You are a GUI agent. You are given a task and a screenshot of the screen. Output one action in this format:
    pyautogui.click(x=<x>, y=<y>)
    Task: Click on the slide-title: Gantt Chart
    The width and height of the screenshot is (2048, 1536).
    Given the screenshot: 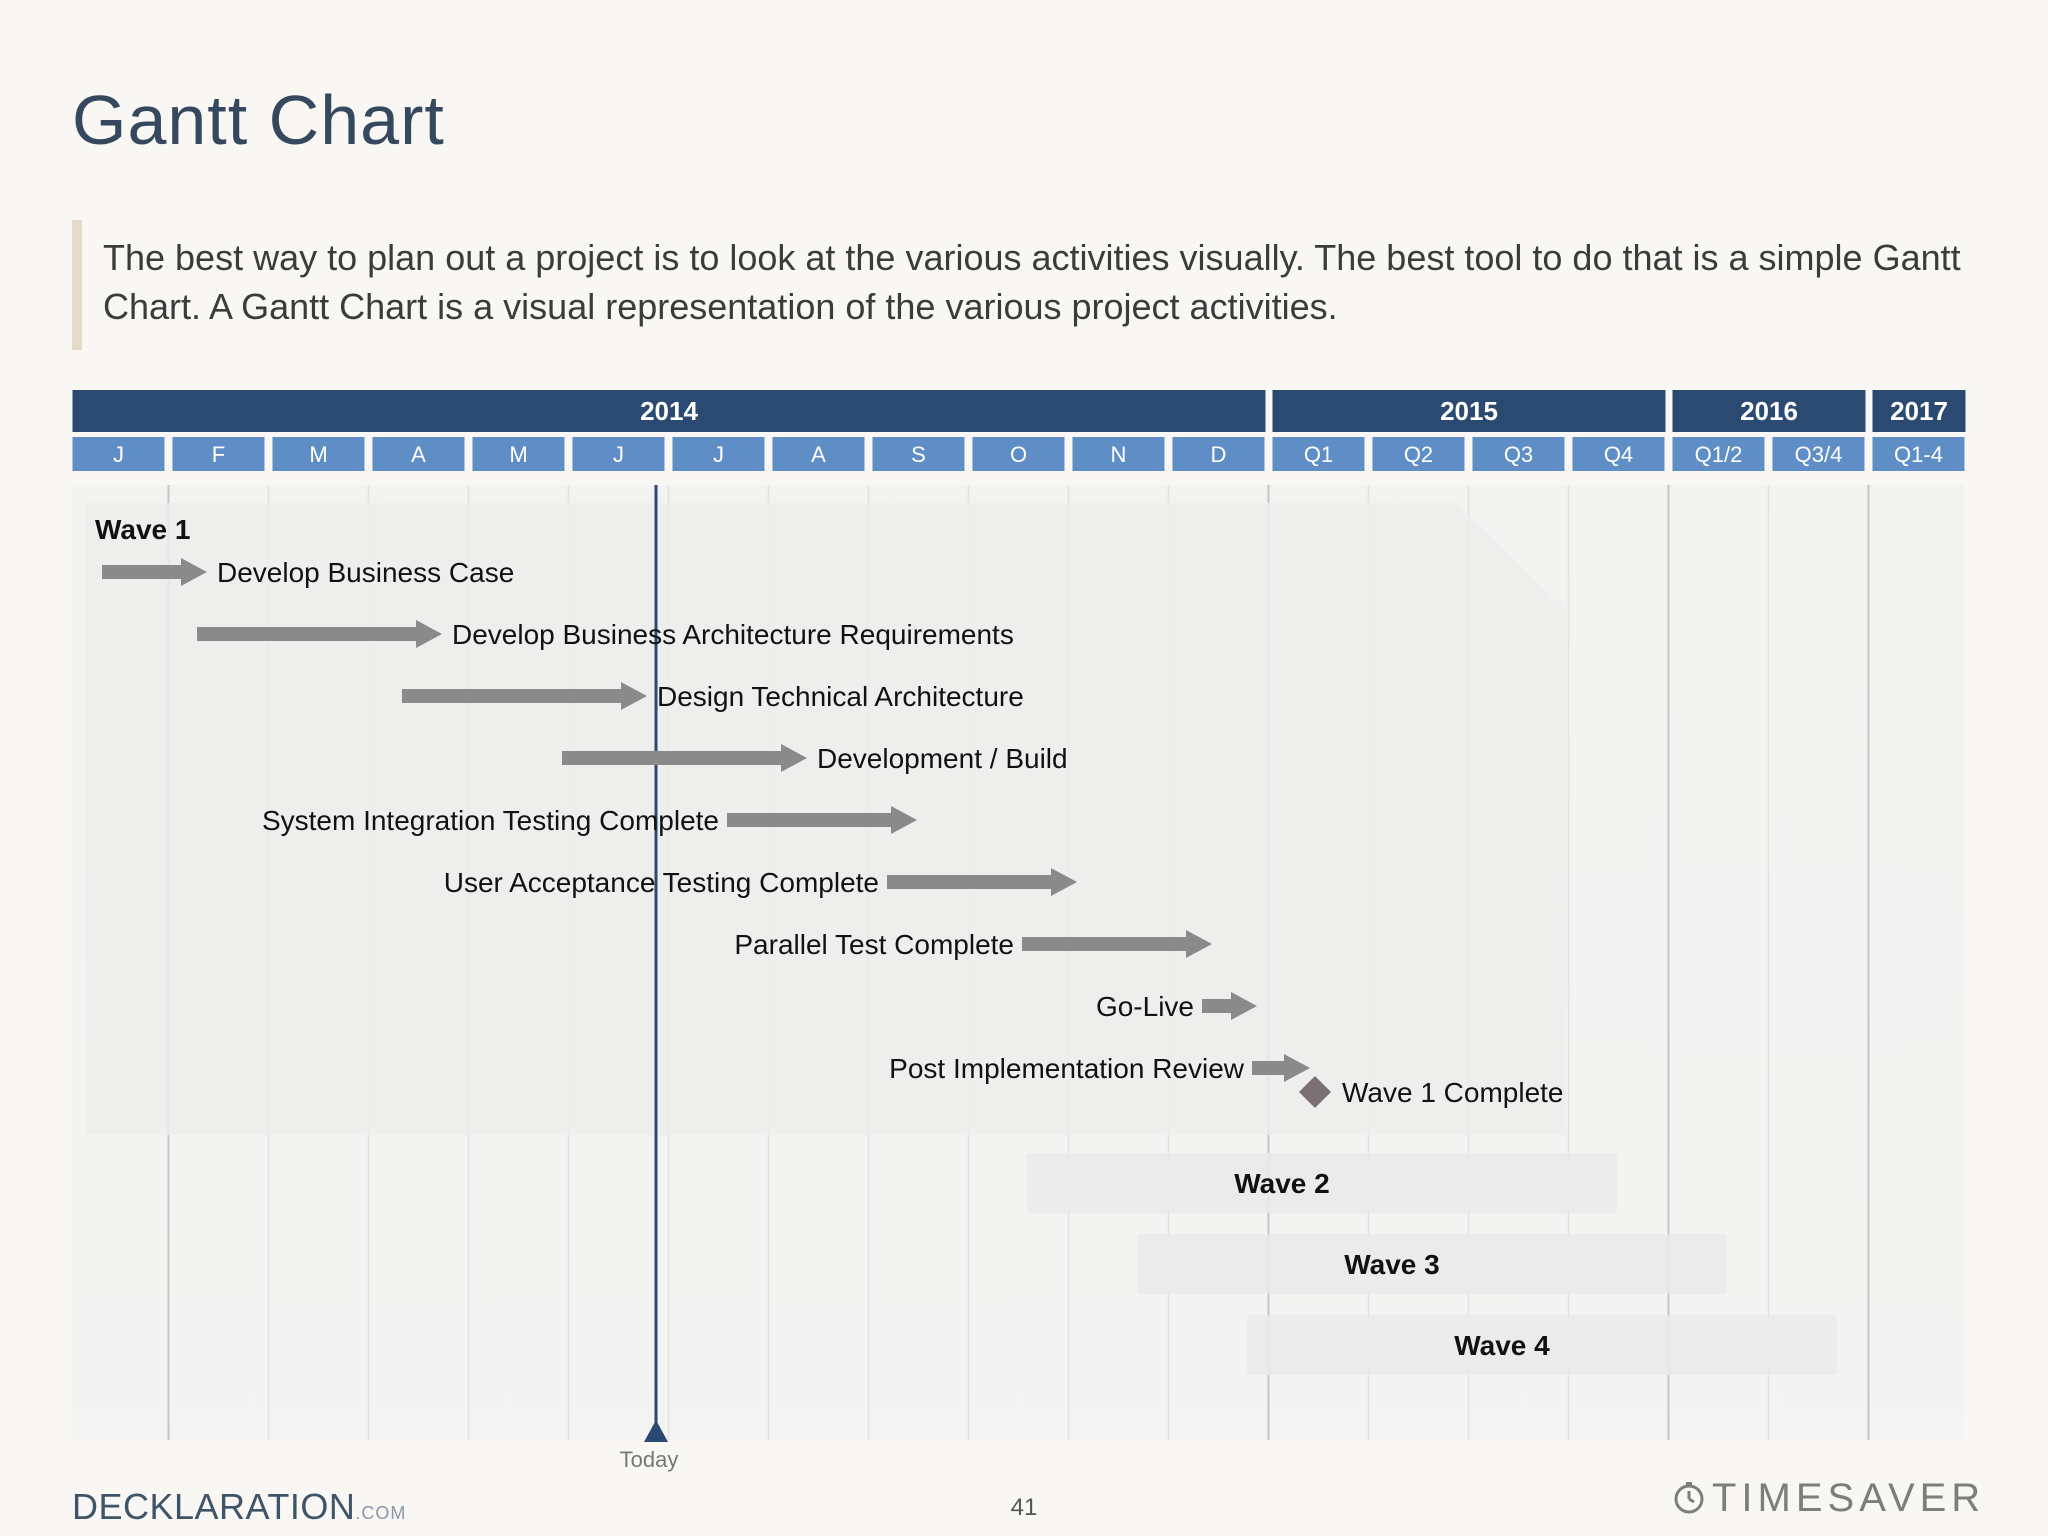 What is the action you would take?
    pyautogui.click(x=258, y=120)
    